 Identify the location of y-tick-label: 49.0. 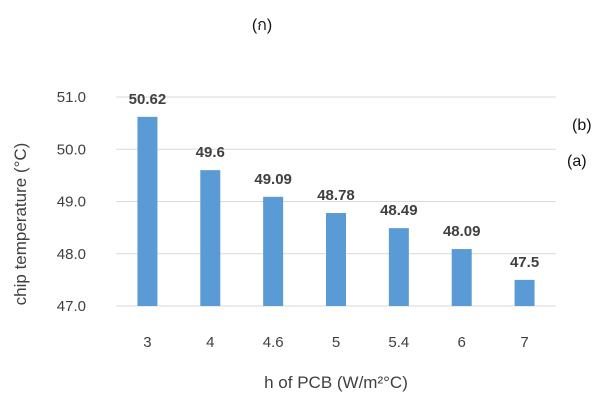
(71, 202).